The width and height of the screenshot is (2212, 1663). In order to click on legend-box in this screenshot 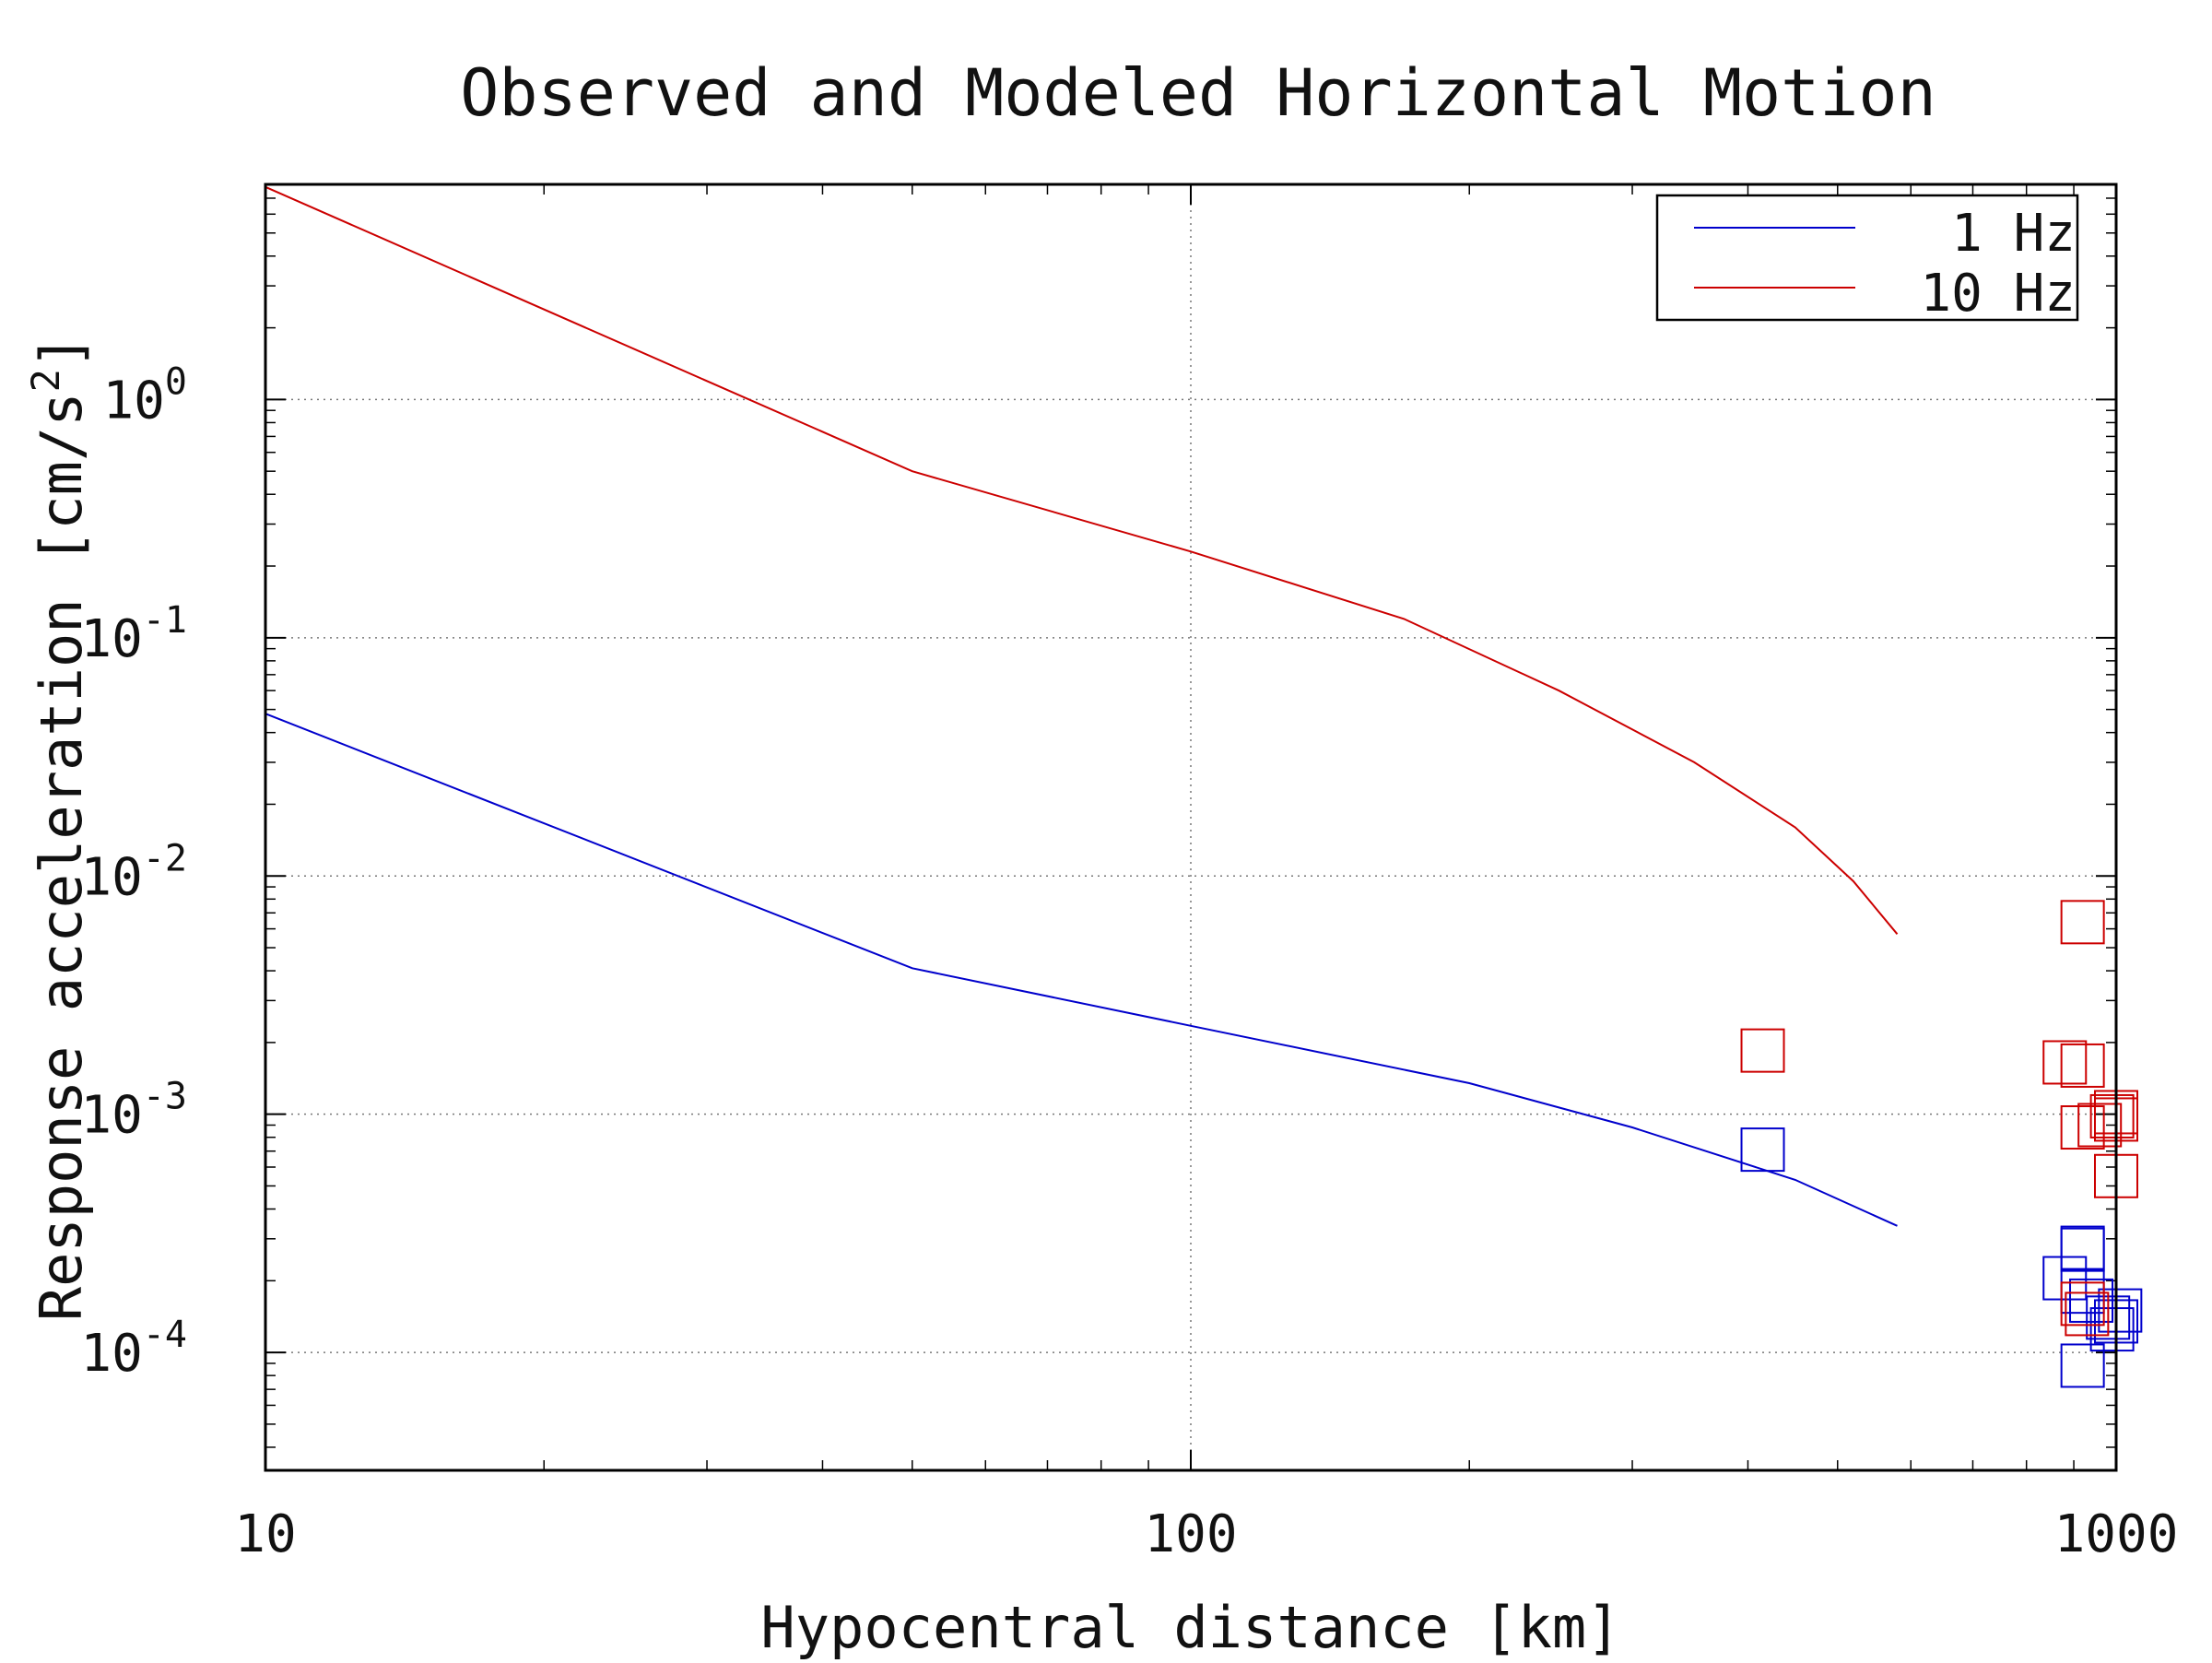, I will do `click(1867, 258)`.